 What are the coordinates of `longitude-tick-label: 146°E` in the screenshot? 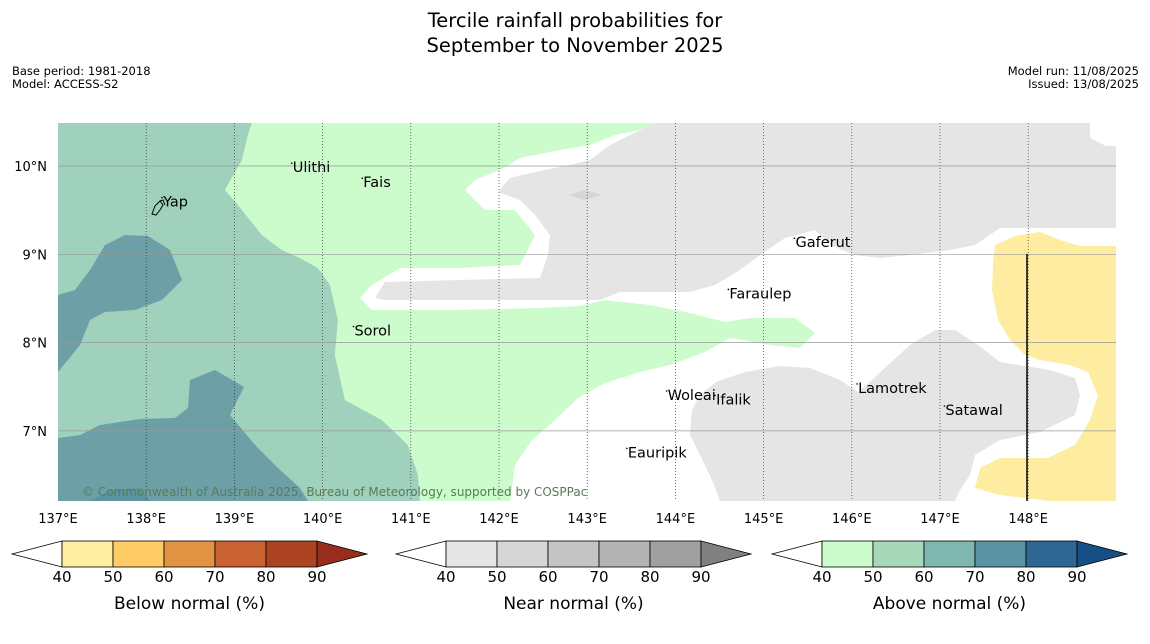 It's located at (852, 519).